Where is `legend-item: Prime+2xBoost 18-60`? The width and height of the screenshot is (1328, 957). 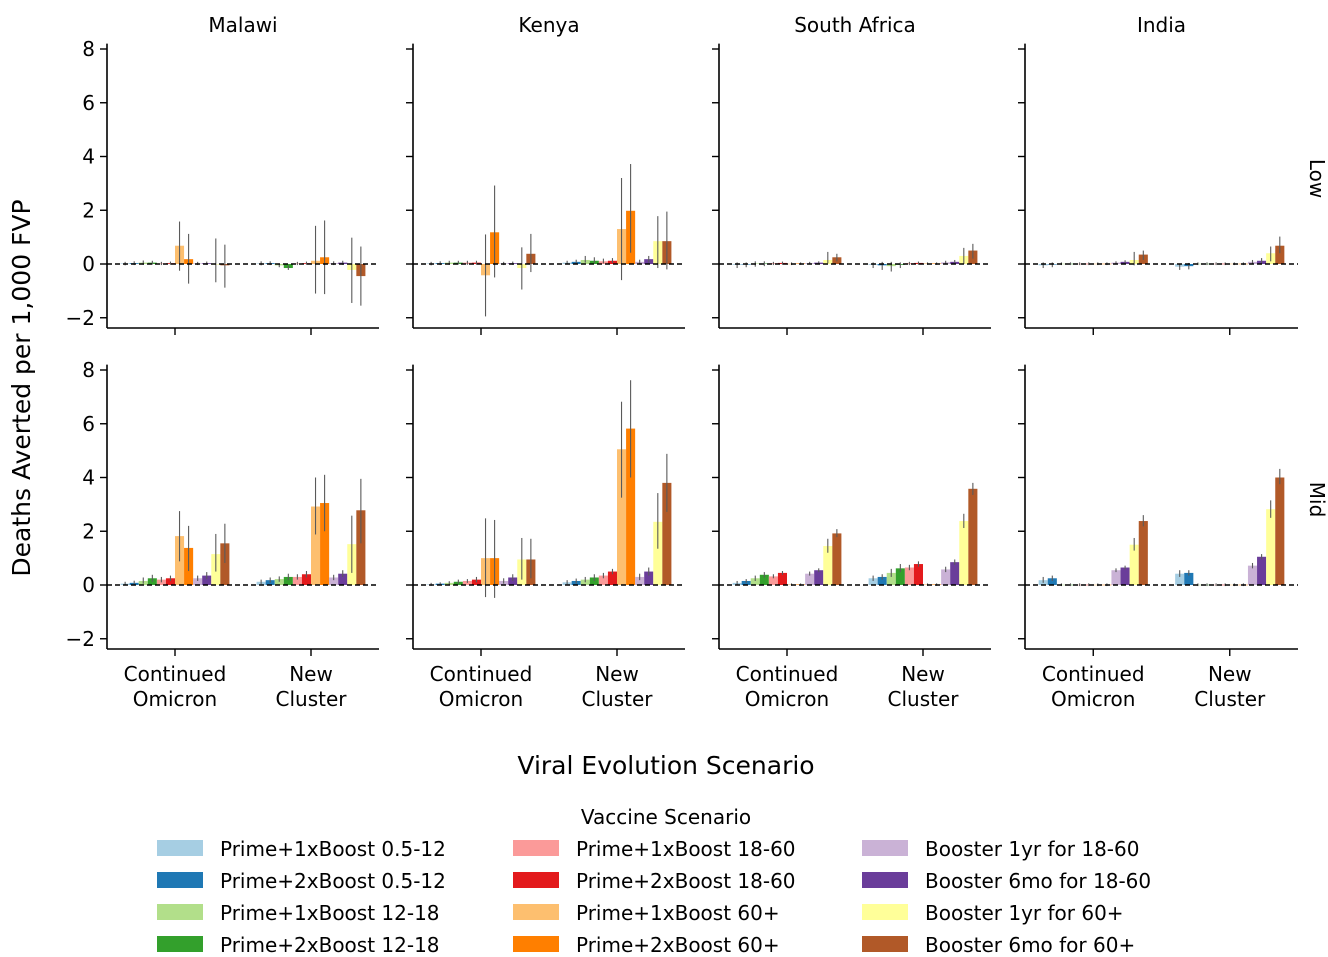
legend-item: Prime+2xBoost 18-60 is located at coordinates (654, 881).